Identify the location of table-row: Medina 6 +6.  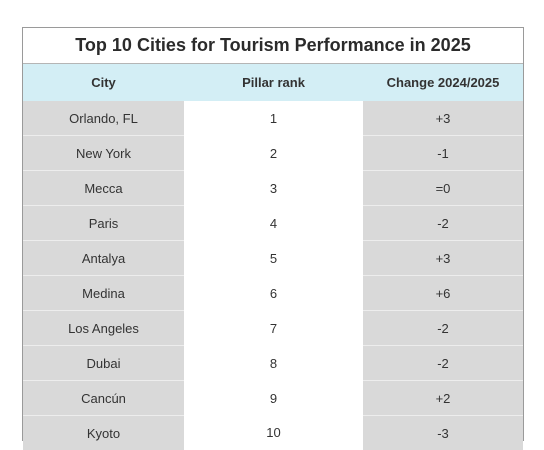
(273, 293).